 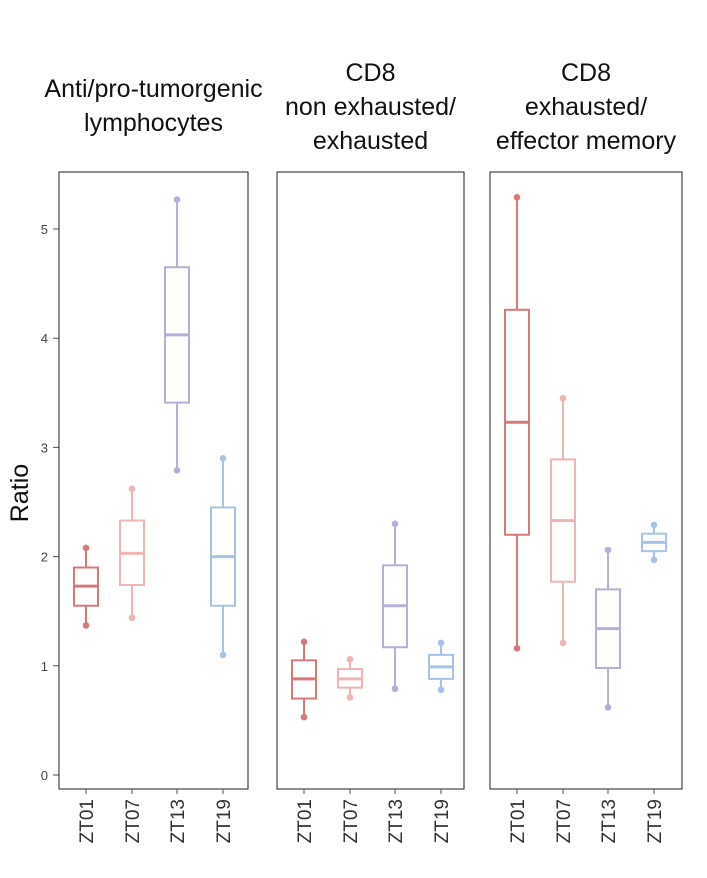 What do you see at coordinates (44, 229) in the screenshot?
I see `y-tick-label: 5` at bounding box center [44, 229].